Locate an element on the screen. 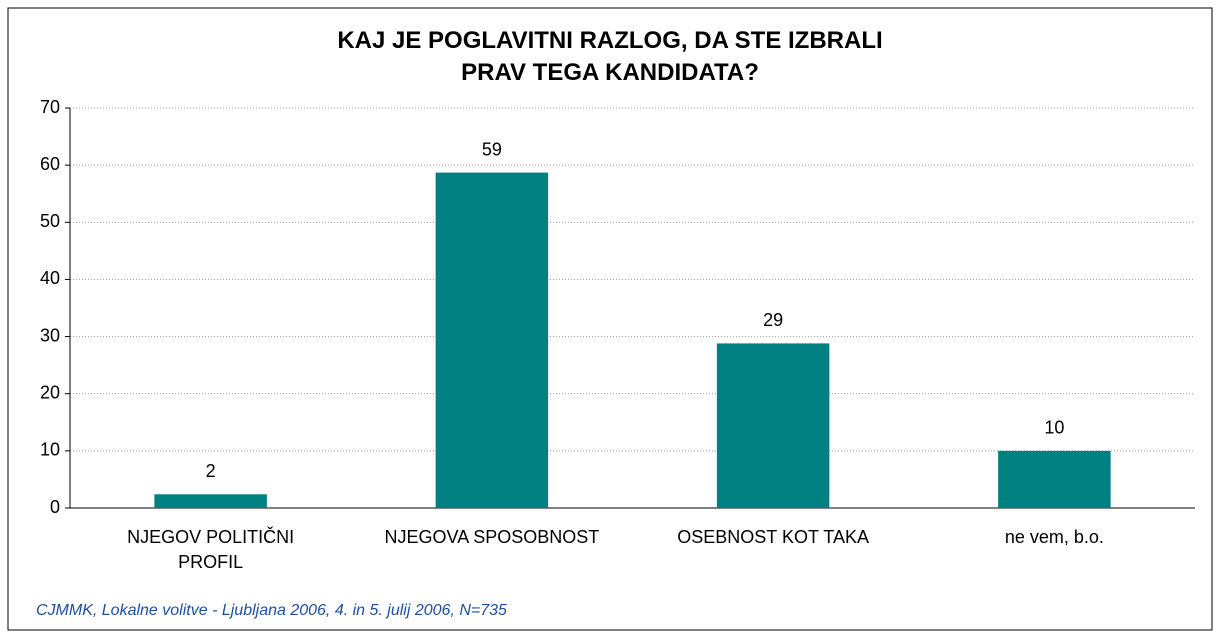 This screenshot has height=644, width=1220. y-tick-label: 50 is located at coordinates (50, 221).